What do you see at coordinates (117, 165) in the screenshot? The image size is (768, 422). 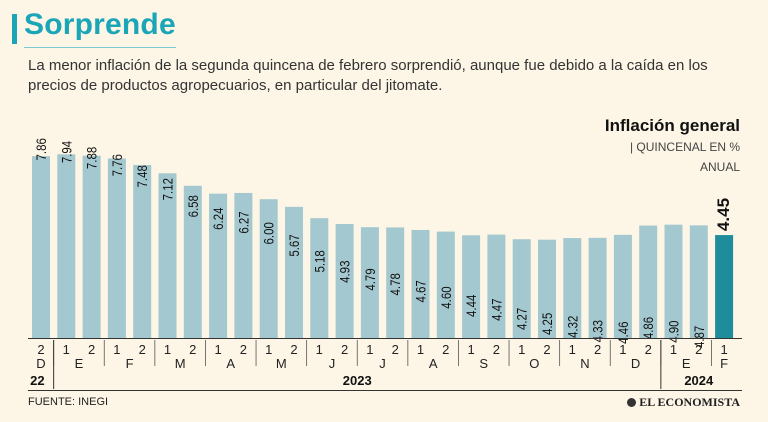 I see `bar-value-label: 7.76` at bounding box center [117, 165].